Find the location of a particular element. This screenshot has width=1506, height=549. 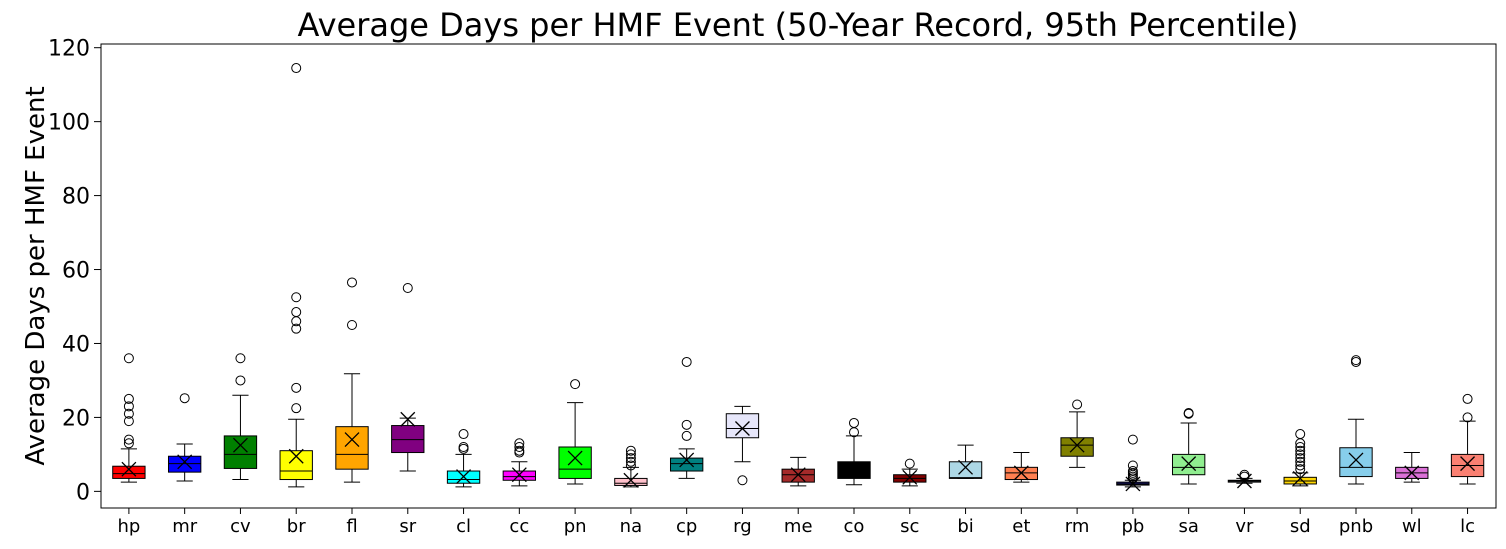

x-tick-label: hp is located at coordinates (128, 526).